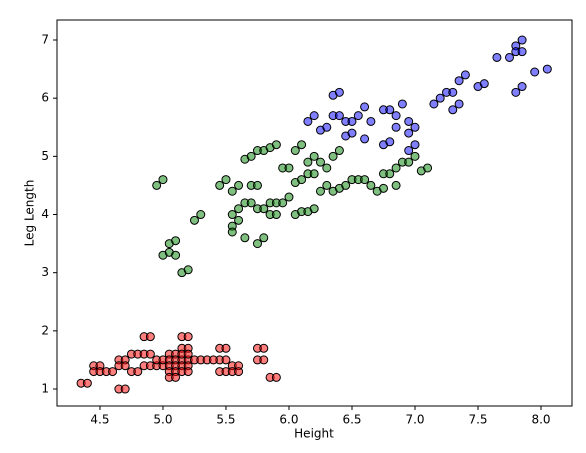 Image resolution: width=586 pixels, height=453 pixels. What do you see at coordinates (477, 420) in the screenshot?
I see `x-tick-label: 7.5` at bounding box center [477, 420].